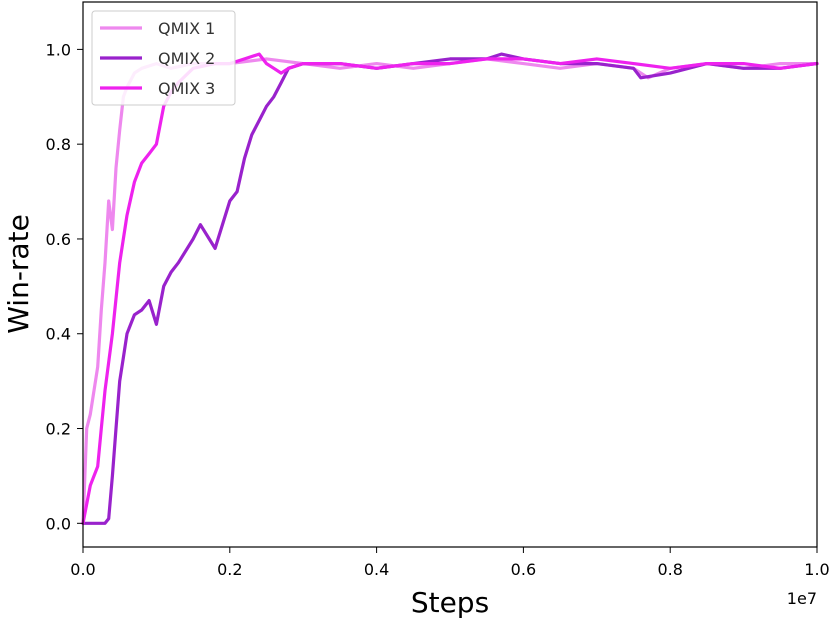 The width and height of the screenshot is (831, 621). What do you see at coordinates (58, 334) in the screenshot?
I see `y-tick-label: 0.4` at bounding box center [58, 334].